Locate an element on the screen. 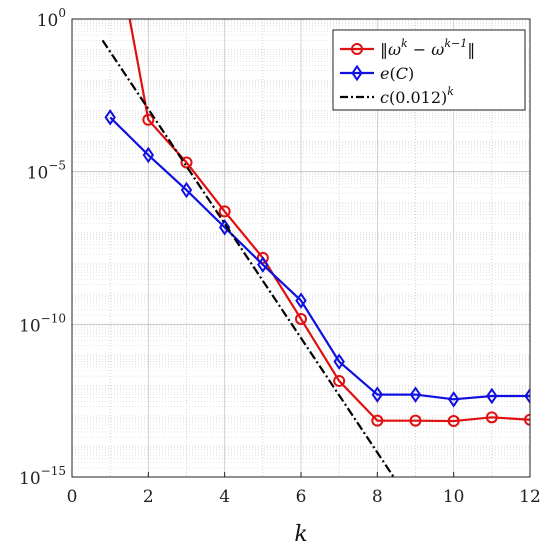  legend-residual-marker is located at coordinates (357, 49).